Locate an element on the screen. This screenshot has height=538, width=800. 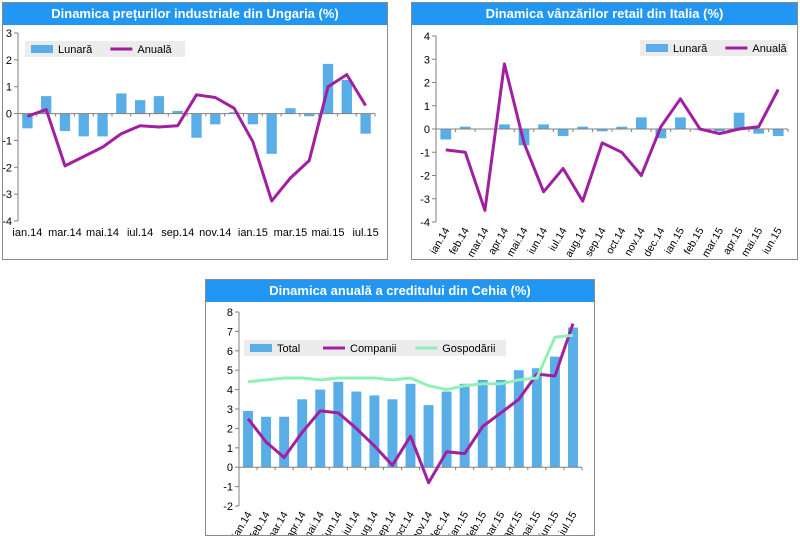
y-tick-label: 7 is located at coordinates (230, 332).